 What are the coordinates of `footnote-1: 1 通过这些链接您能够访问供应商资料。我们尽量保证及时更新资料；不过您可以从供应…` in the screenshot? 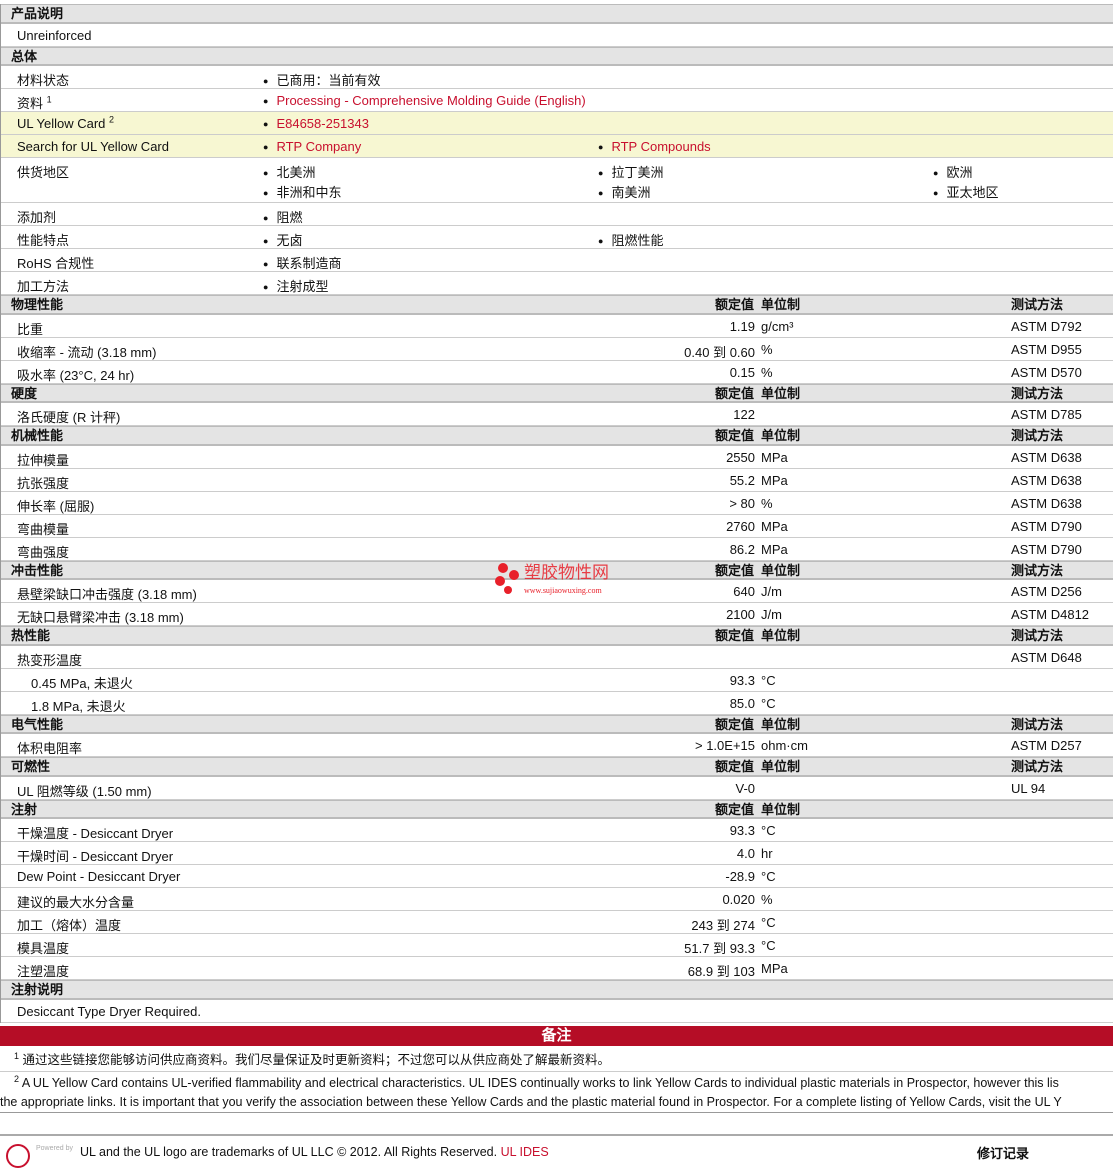 It's located at (556, 1060).